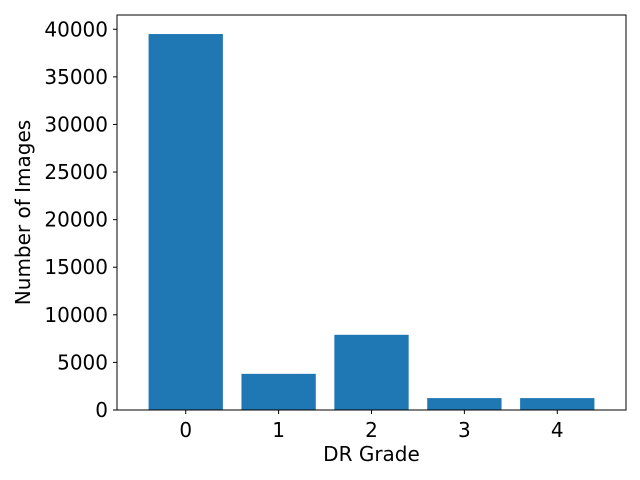  I want to click on y-axis-label: Number of Images, so click(23, 212).